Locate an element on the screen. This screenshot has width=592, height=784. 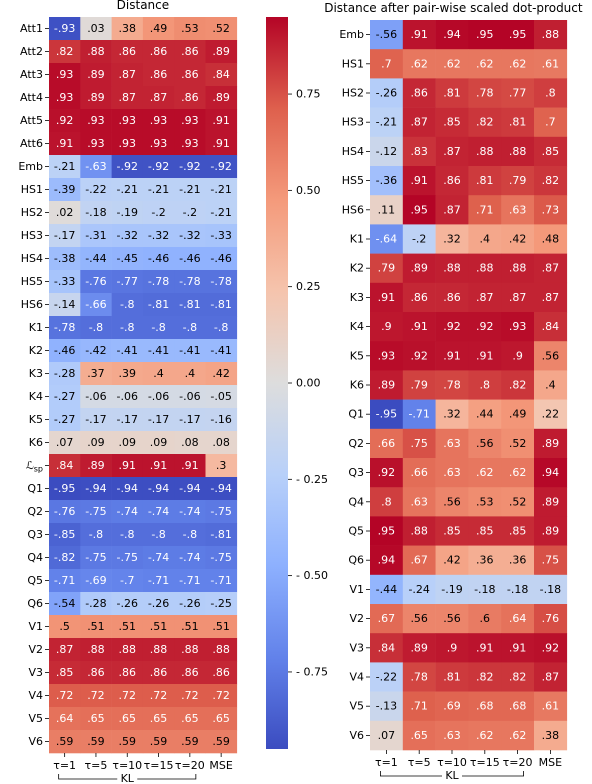
cell-value-label: .8 is located at coordinates (550, 93).